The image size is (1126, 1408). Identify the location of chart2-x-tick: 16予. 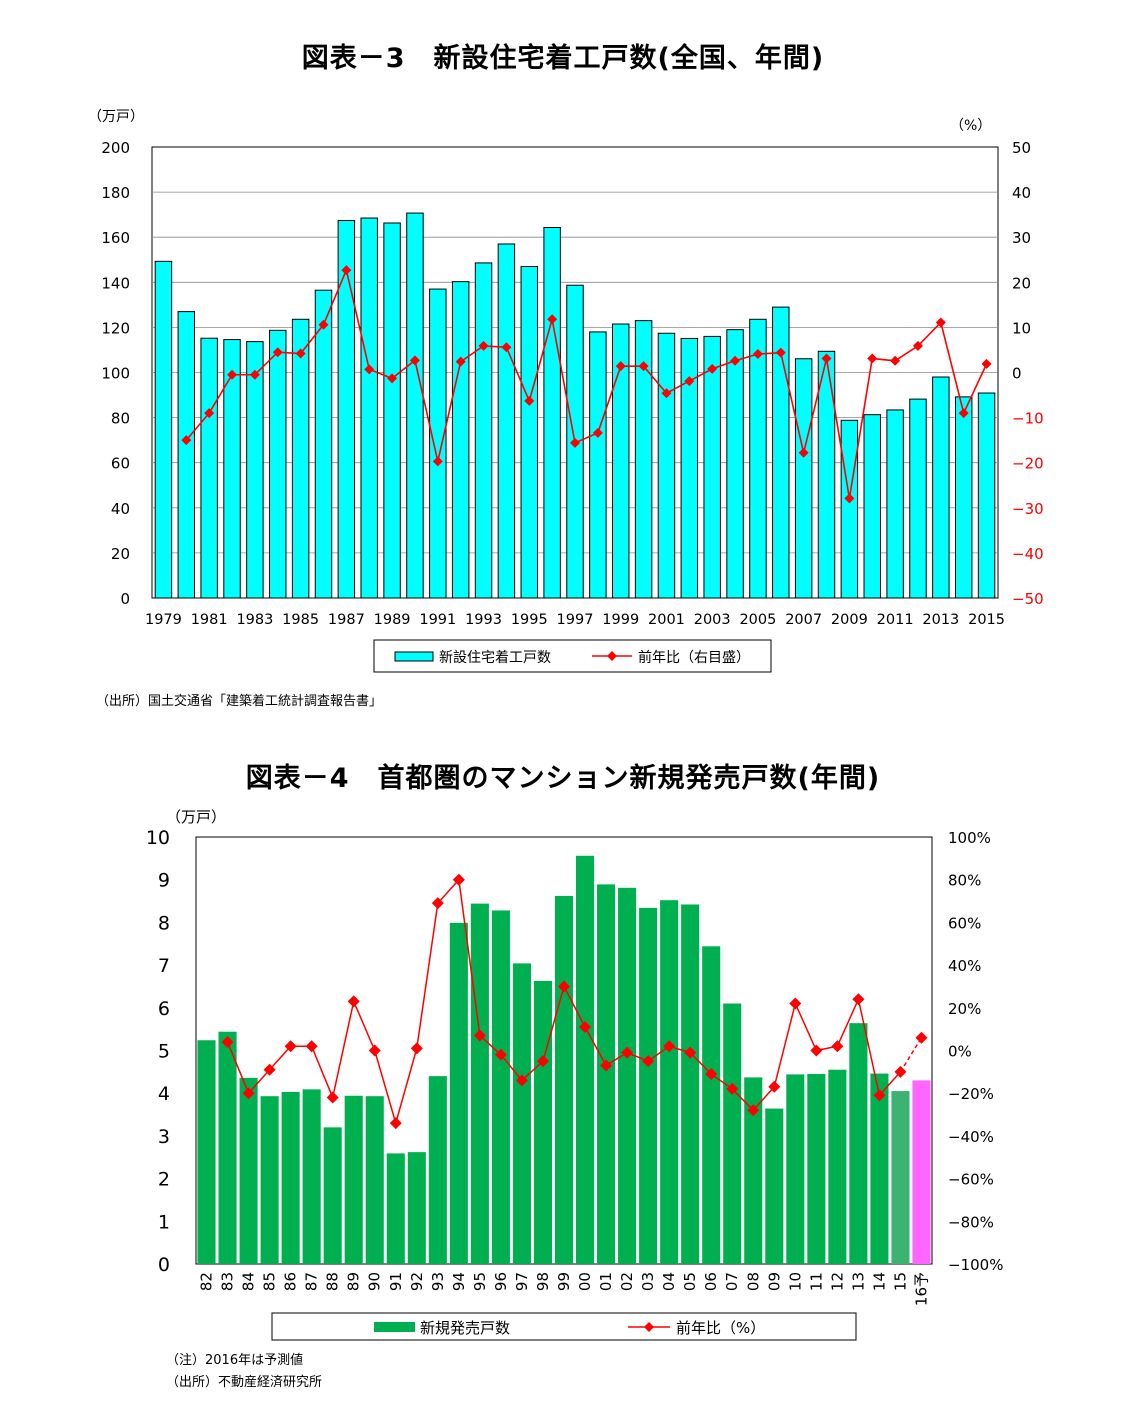
(921, 1289).